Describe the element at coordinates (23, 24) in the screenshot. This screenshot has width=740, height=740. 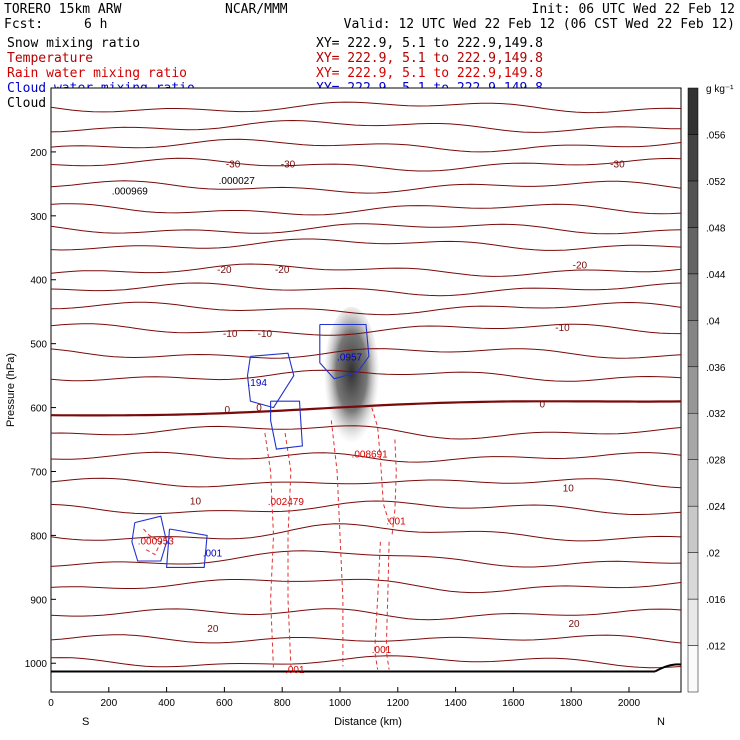
I see `forecast-label: Fcst:` at that location.